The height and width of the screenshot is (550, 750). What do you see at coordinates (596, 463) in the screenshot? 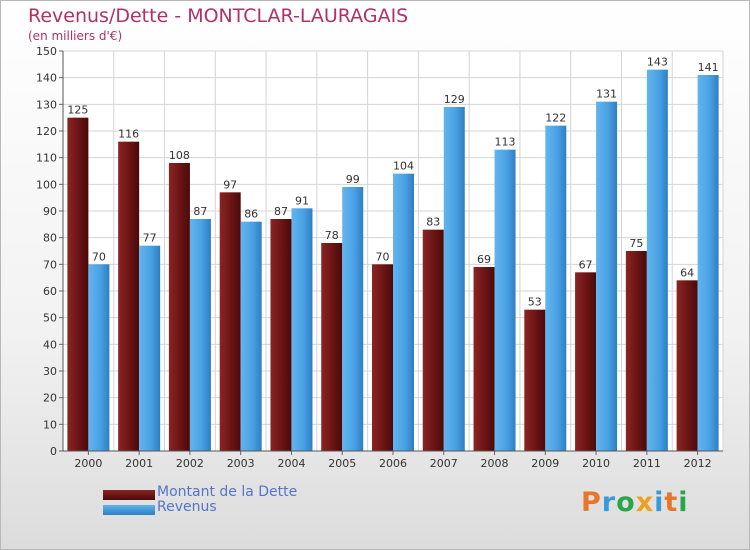
I see `x-tick-label: 2010` at bounding box center [596, 463].